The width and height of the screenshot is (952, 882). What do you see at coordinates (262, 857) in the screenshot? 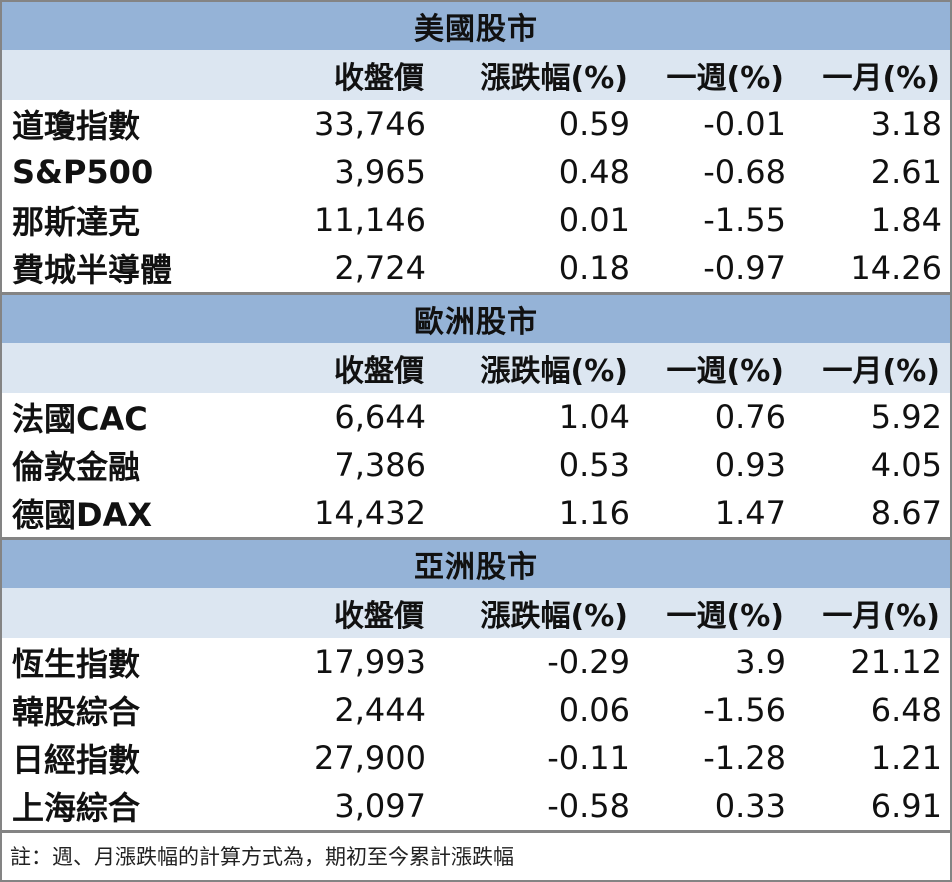
I see `footnote: 註：週、月漲跌幅的計算方式為，期初至今累計漲跌幅` at bounding box center [262, 857].